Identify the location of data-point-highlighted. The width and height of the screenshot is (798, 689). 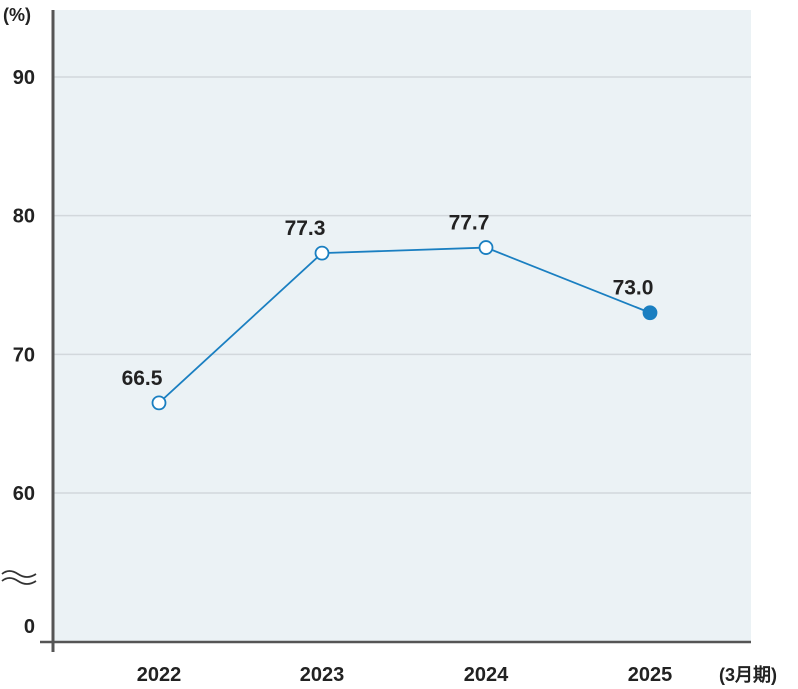
(650, 313).